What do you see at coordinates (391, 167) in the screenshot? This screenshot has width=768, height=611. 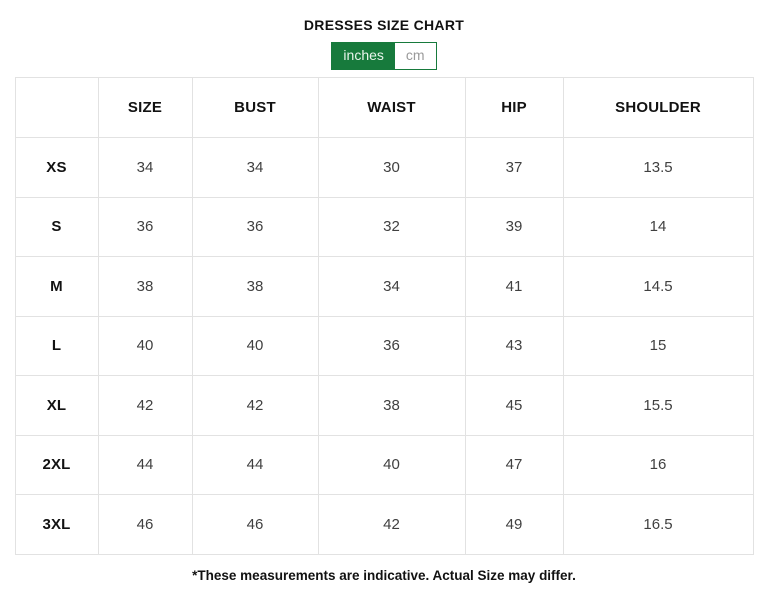 I see `table-cell: 30` at bounding box center [391, 167].